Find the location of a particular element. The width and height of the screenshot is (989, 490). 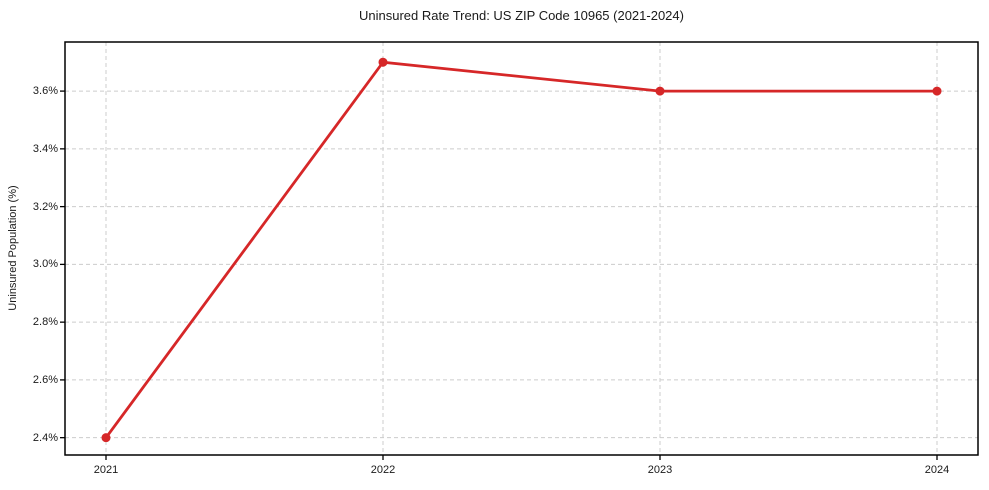

x-tick-label: 2022 is located at coordinates (383, 470).